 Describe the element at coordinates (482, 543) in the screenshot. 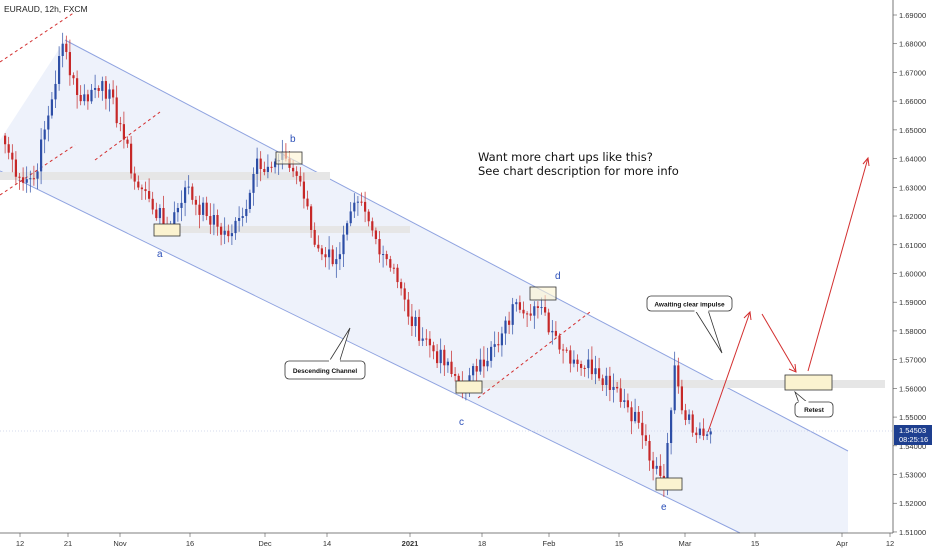

I see `time-tick-label: 18` at that location.